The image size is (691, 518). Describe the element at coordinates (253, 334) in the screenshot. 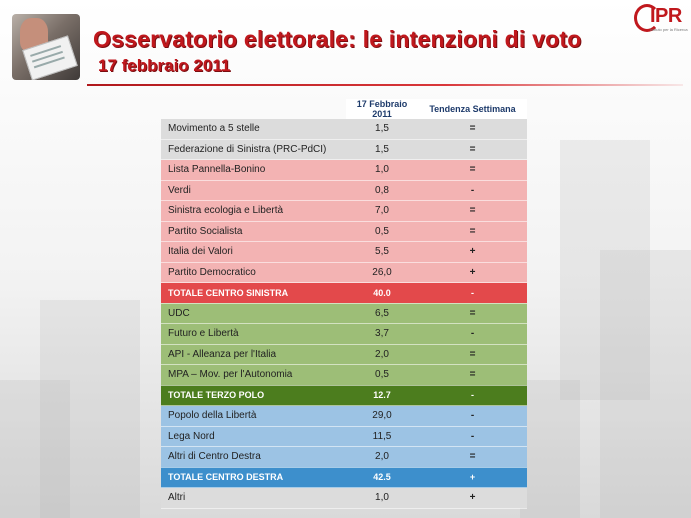

I see `party-name: Futuro e Libertà` at that location.